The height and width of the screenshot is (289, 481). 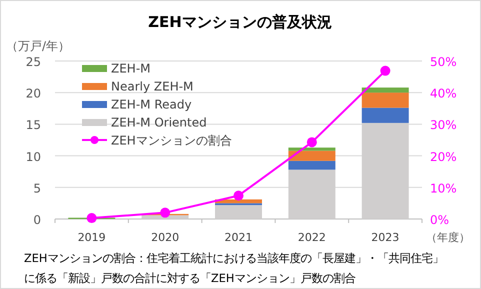 I want to click on y2-tick-label: 0%, so click(x=440, y=220).